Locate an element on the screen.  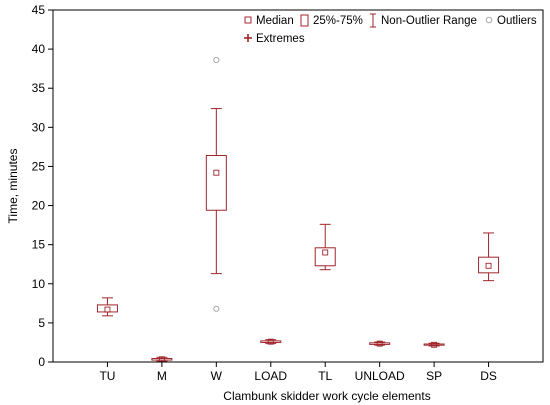
y-tick-label: 40 is located at coordinates (39, 49).